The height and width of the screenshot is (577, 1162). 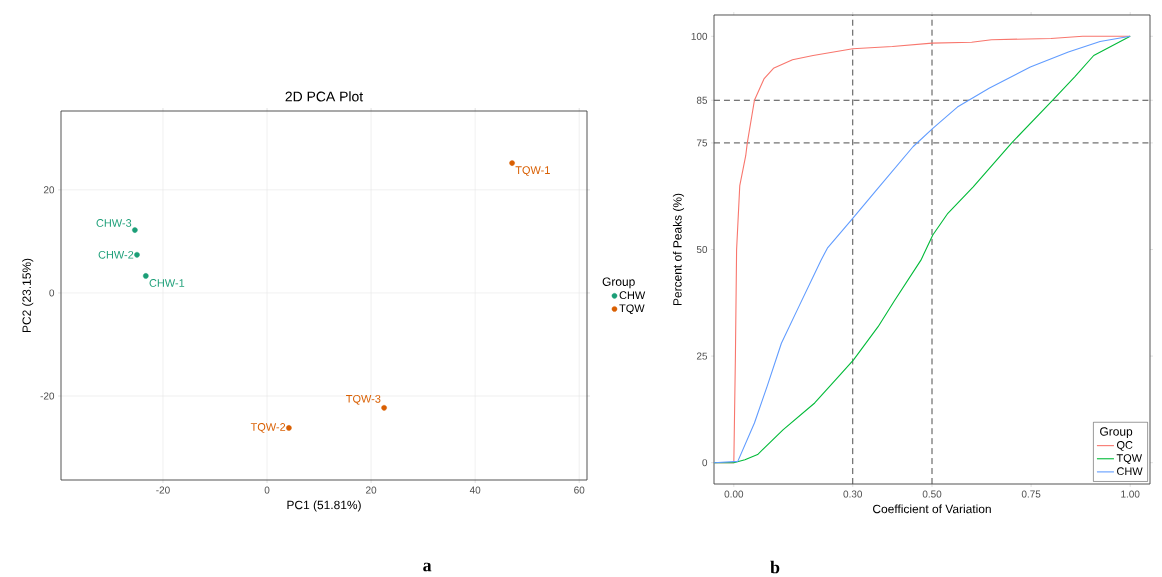 What do you see at coordinates (1130, 494) in the screenshot?
I see `x-tick-label: 1.00` at bounding box center [1130, 494].